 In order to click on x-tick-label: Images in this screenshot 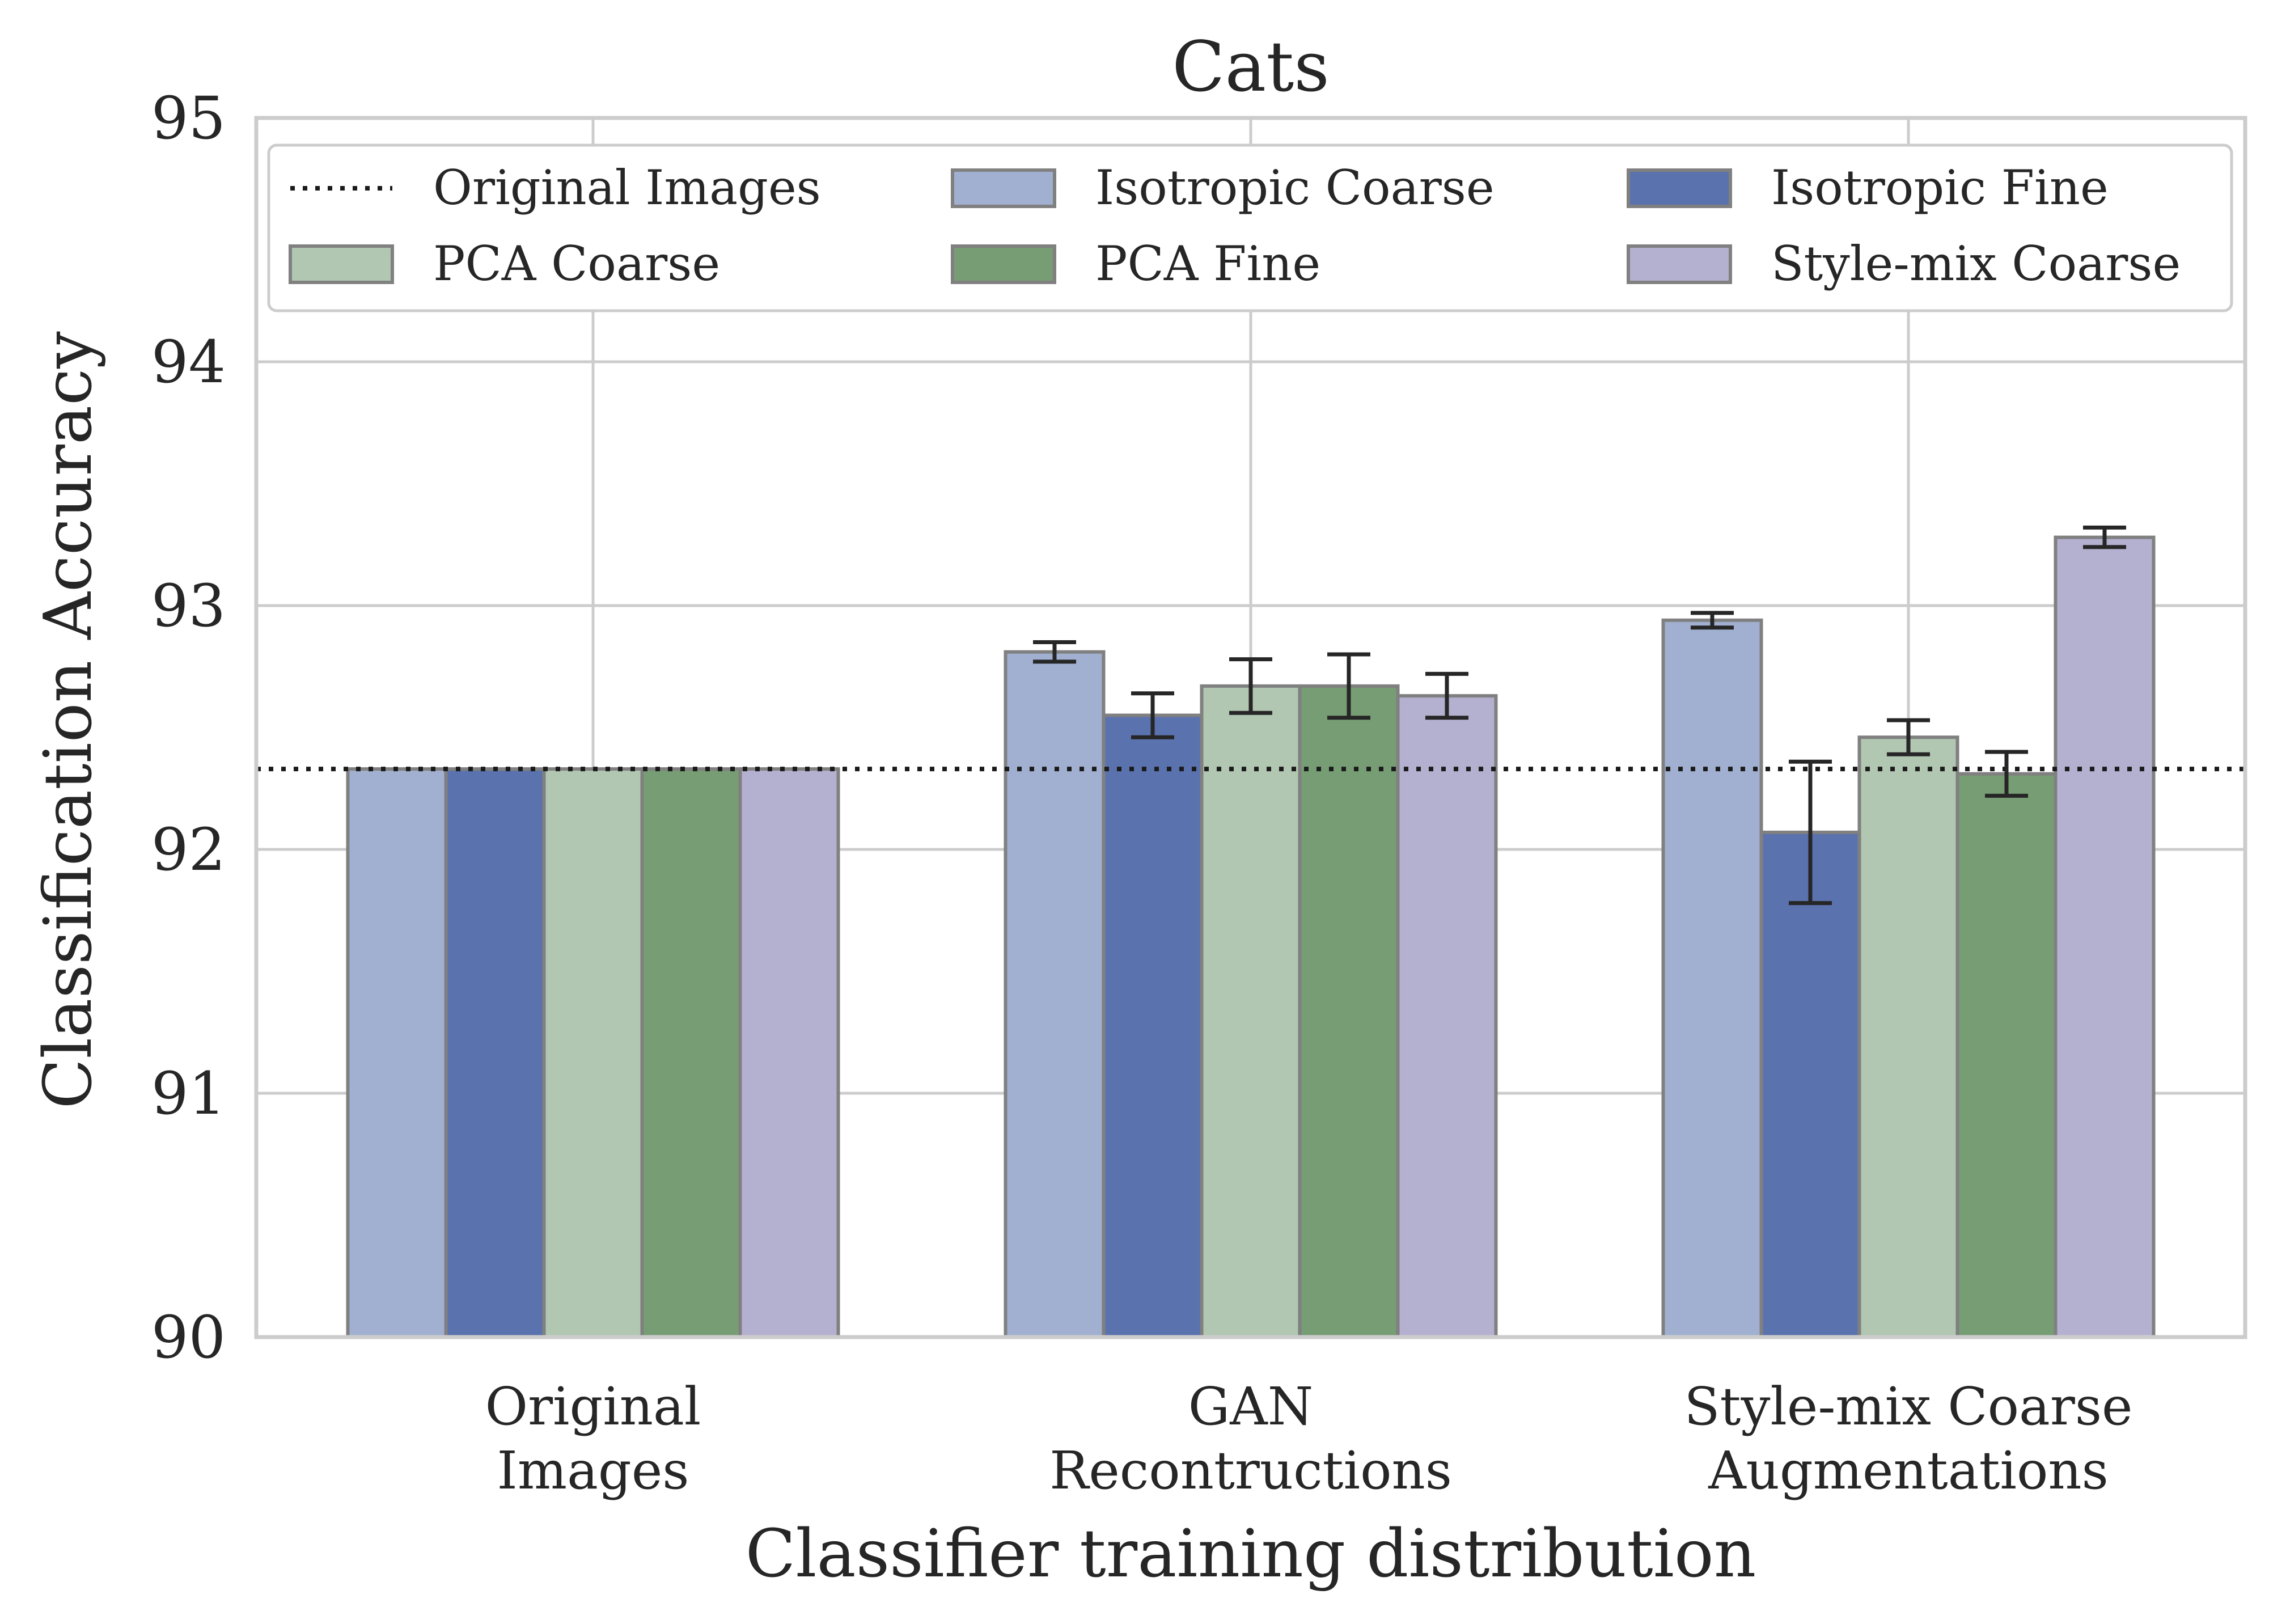, I will do `click(593, 1471)`.